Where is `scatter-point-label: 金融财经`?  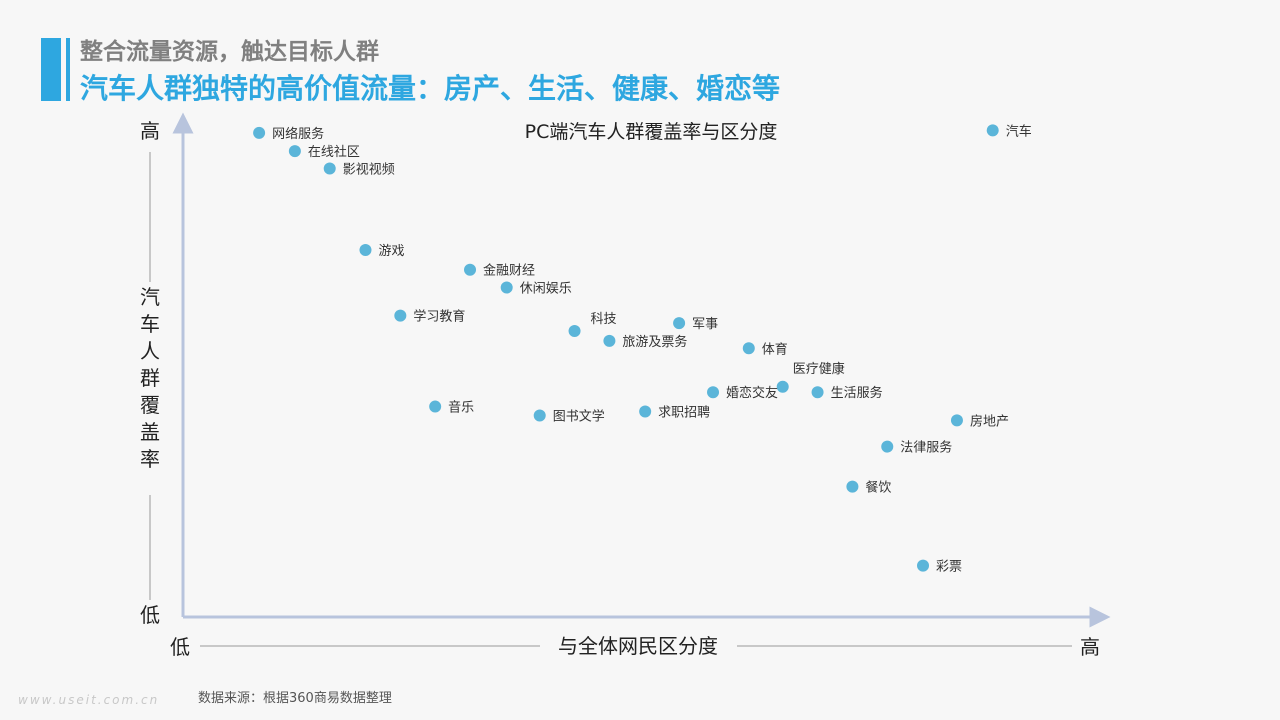
scatter-point-label: 金融财经 is located at coordinates (509, 271).